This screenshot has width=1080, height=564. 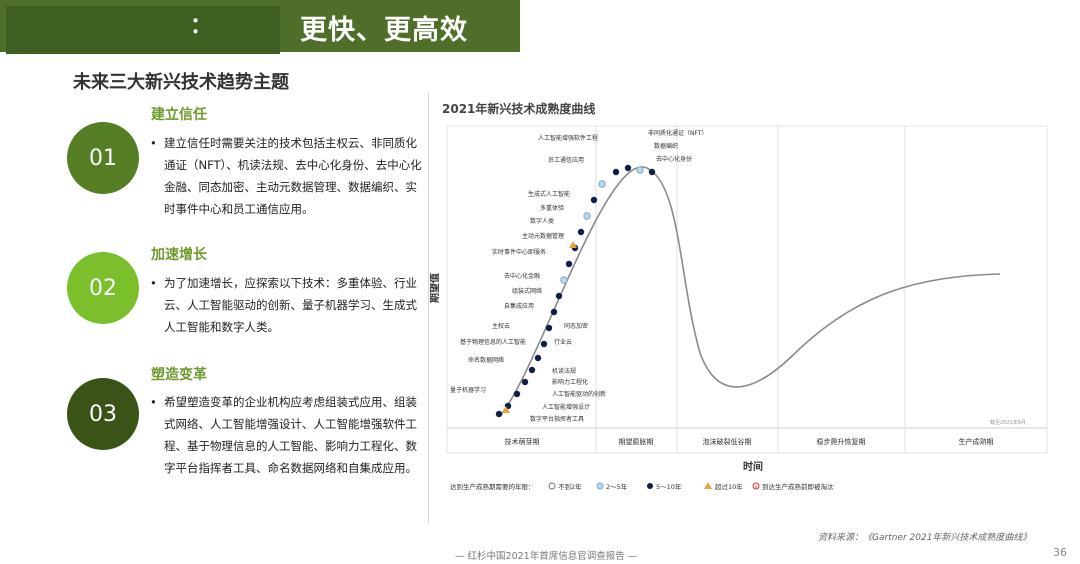 I want to click on tech-label: 员工通信应用, so click(x=566, y=160).